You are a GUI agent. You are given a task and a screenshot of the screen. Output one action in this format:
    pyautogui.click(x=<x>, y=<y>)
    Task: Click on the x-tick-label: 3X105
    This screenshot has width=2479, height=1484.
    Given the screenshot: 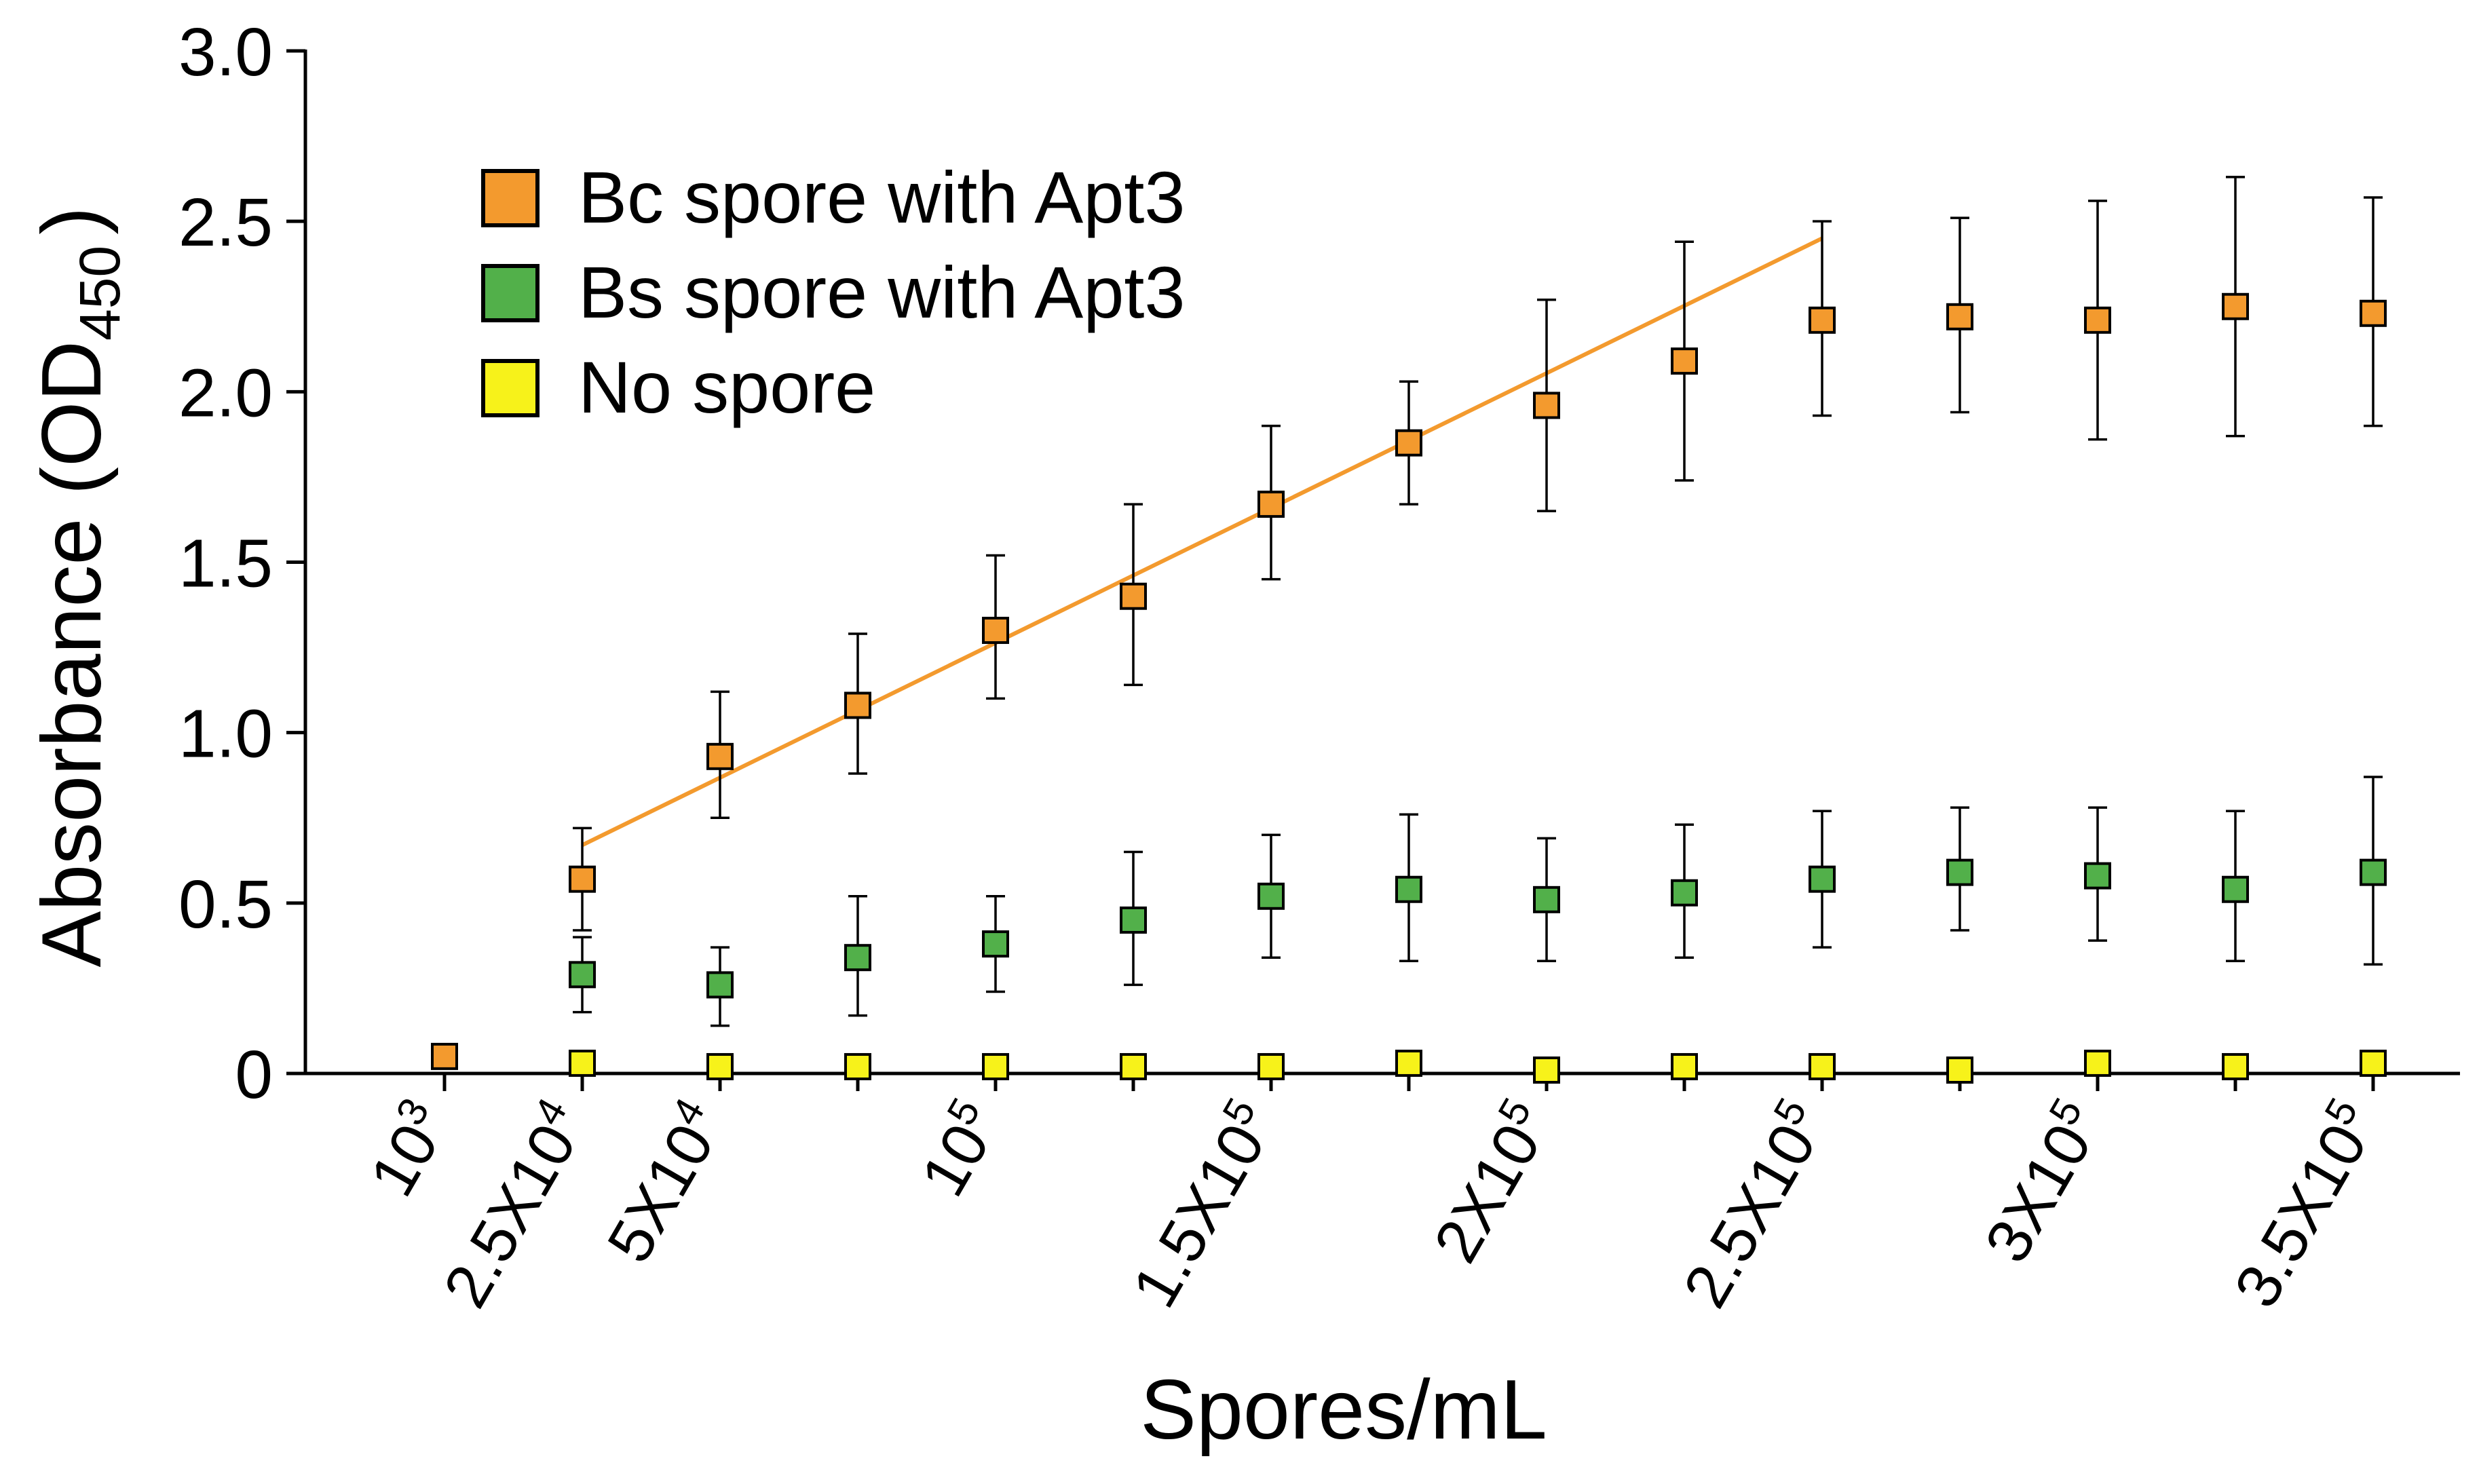 What is the action you would take?
    pyautogui.click(x=2041, y=1182)
    